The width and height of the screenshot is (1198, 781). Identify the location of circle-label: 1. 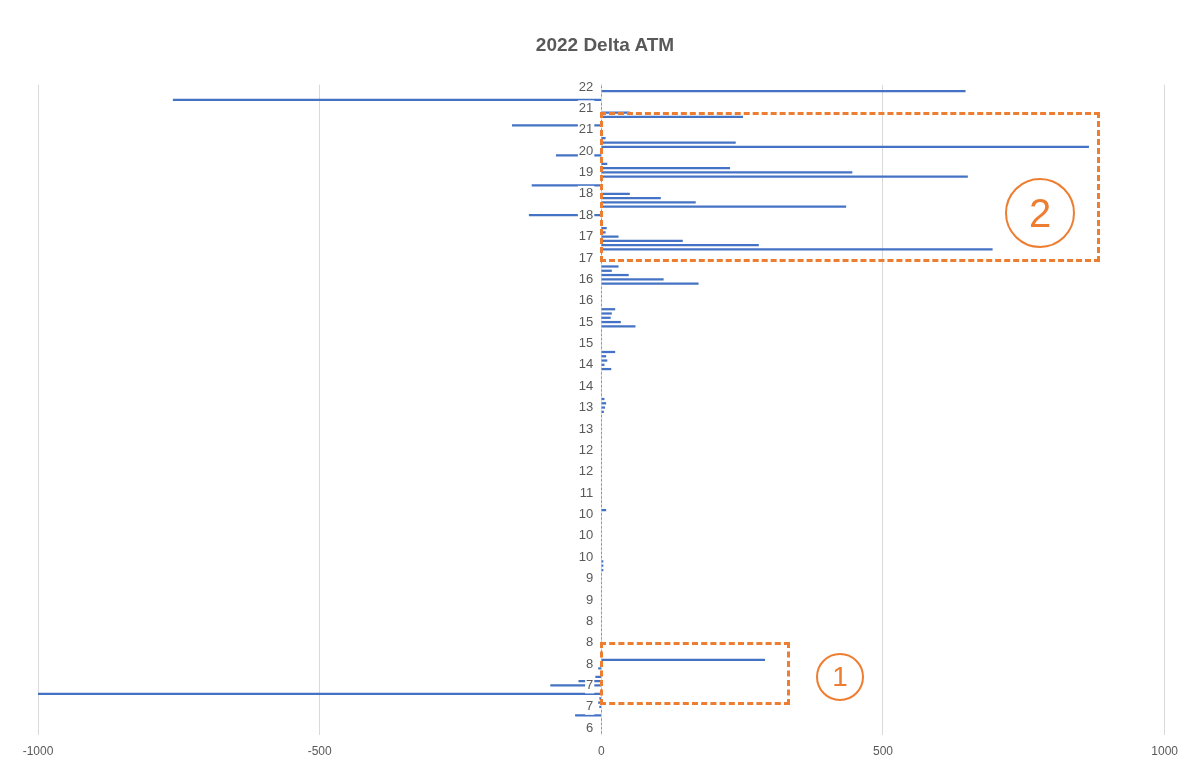
(840, 677).